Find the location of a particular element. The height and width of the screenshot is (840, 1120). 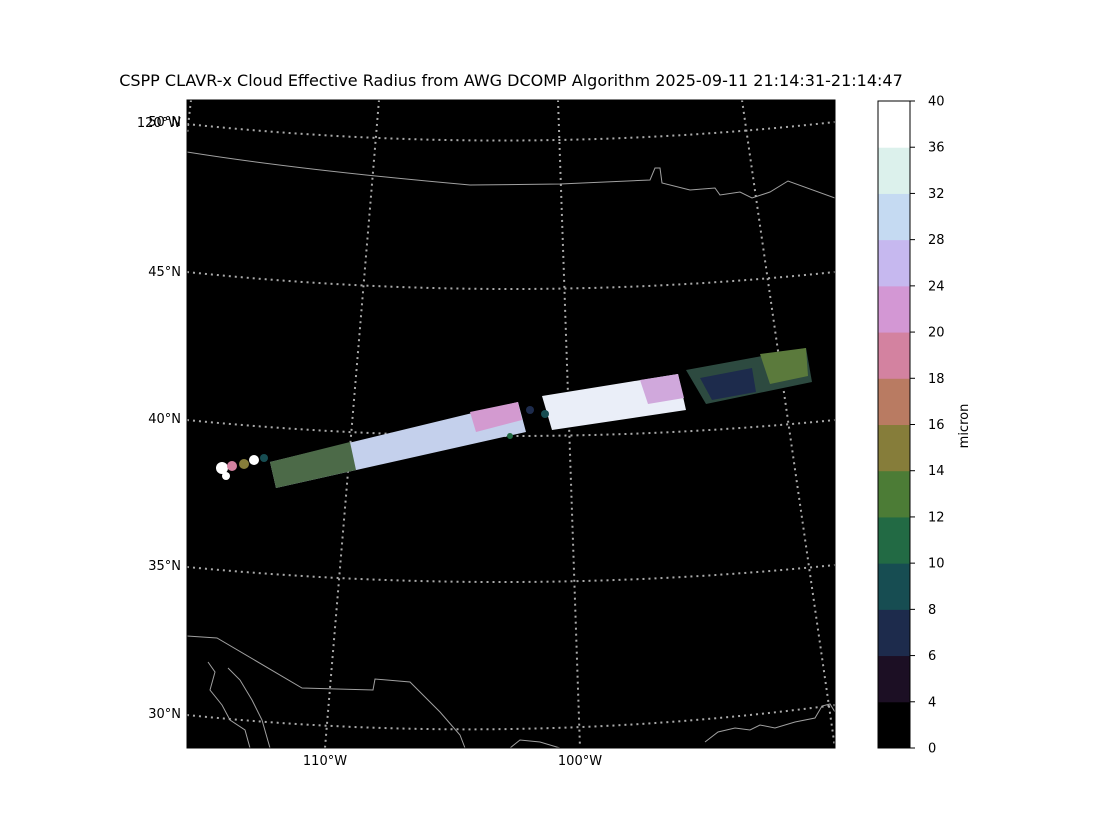

colorbar-tick-label: 8 is located at coordinates (932, 610).